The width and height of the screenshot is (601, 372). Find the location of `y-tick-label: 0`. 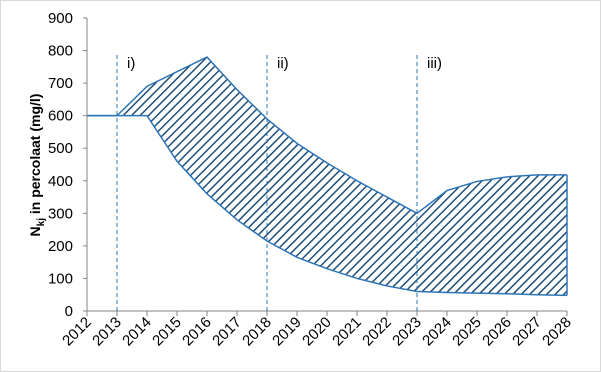

y-tick-label: 0 is located at coordinates (69, 311).